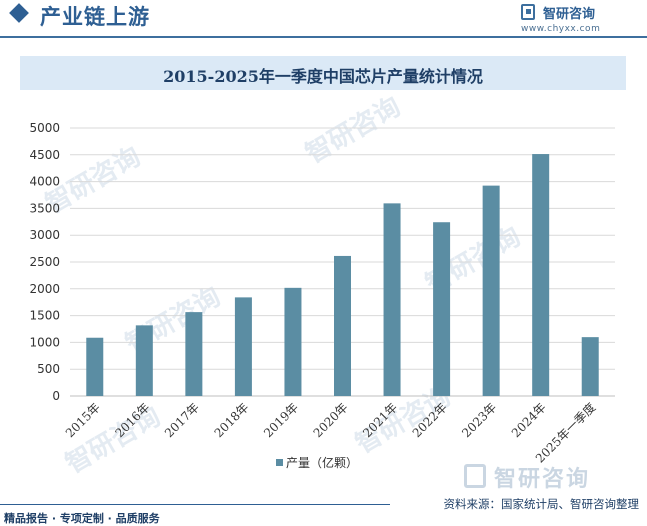  Describe the element at coordinates (323, 20) in the screenshot. I see `header: 产业链上游` at that location.